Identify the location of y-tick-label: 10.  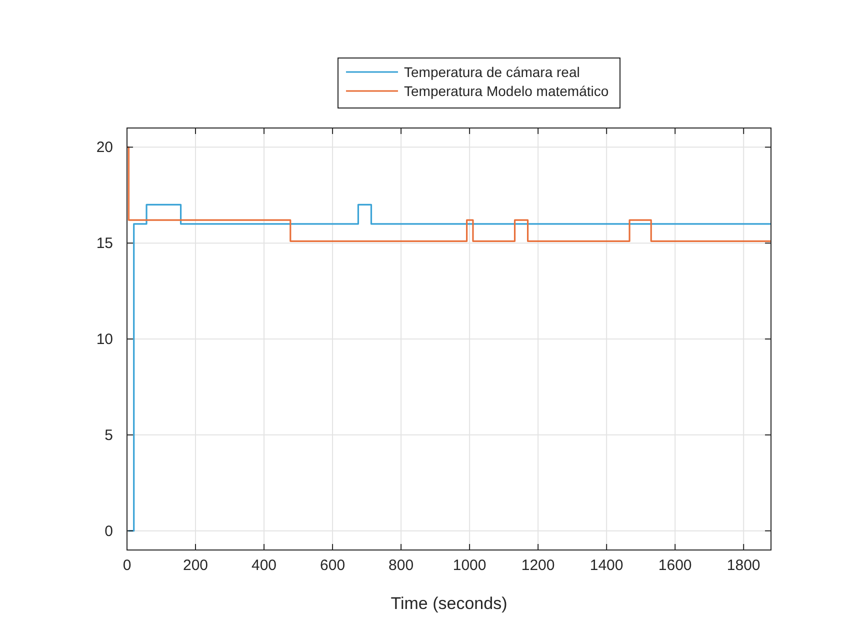
(104, 339).